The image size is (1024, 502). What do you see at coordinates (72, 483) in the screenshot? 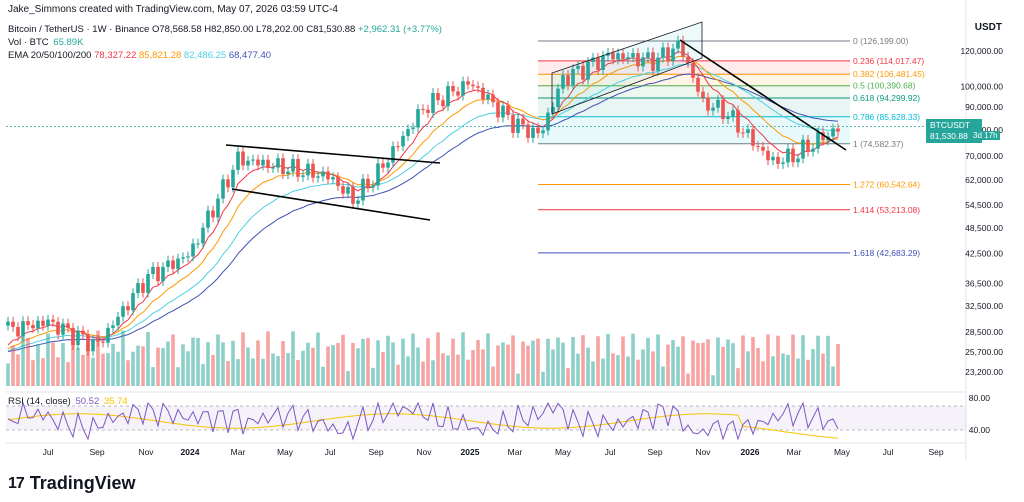
I see `tradingview-brand: 17 TradingView` at bounding box center [72, 483].